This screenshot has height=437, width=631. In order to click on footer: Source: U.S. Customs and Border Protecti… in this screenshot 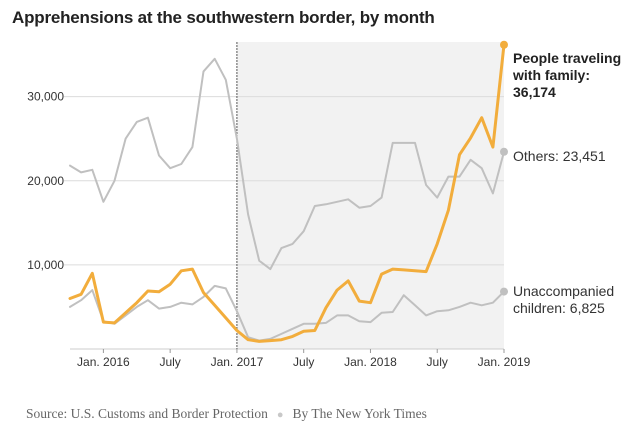, I will do `click(226, 414)`.